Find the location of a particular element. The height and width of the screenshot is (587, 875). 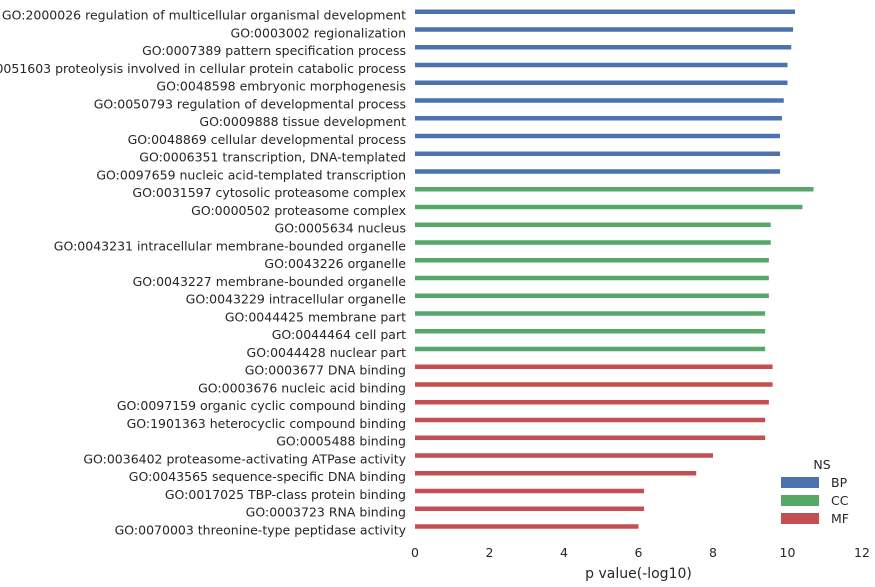

y-tick-label: GO:0000502 proteasome complex is located at coordinates (298, 210).